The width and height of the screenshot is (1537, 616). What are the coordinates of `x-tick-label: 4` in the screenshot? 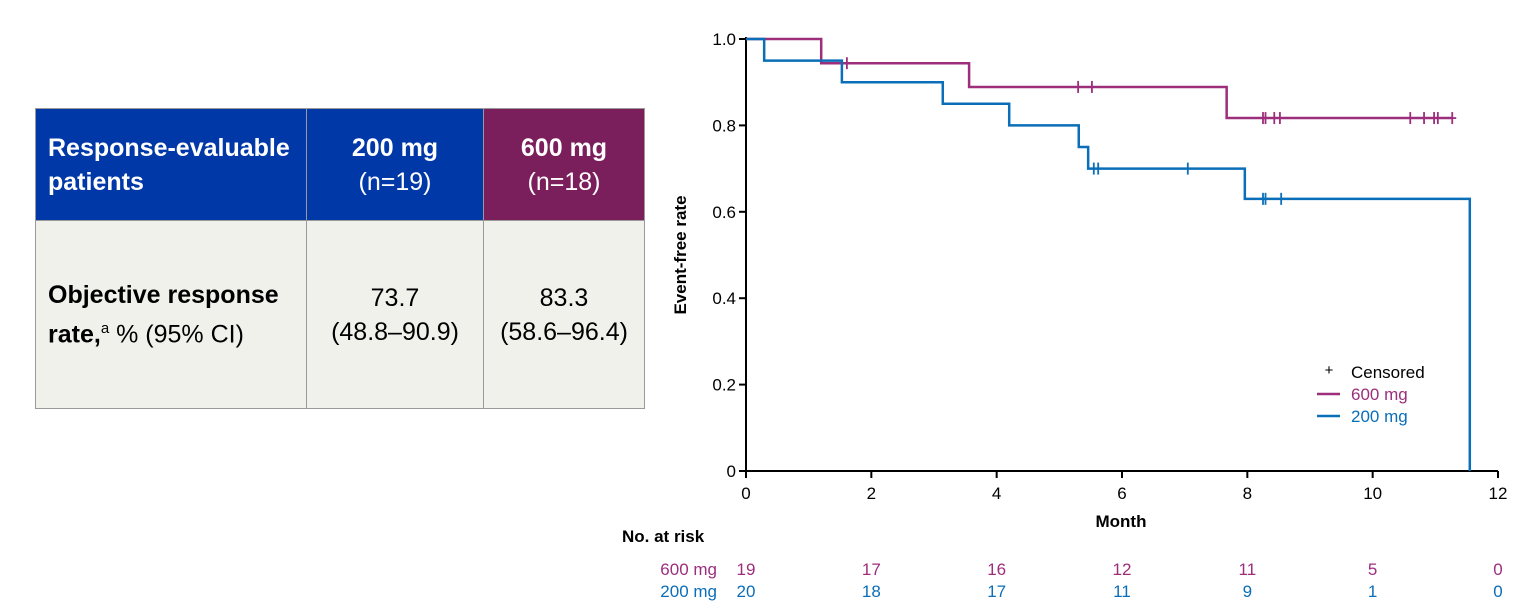 It's located at (996, 493).